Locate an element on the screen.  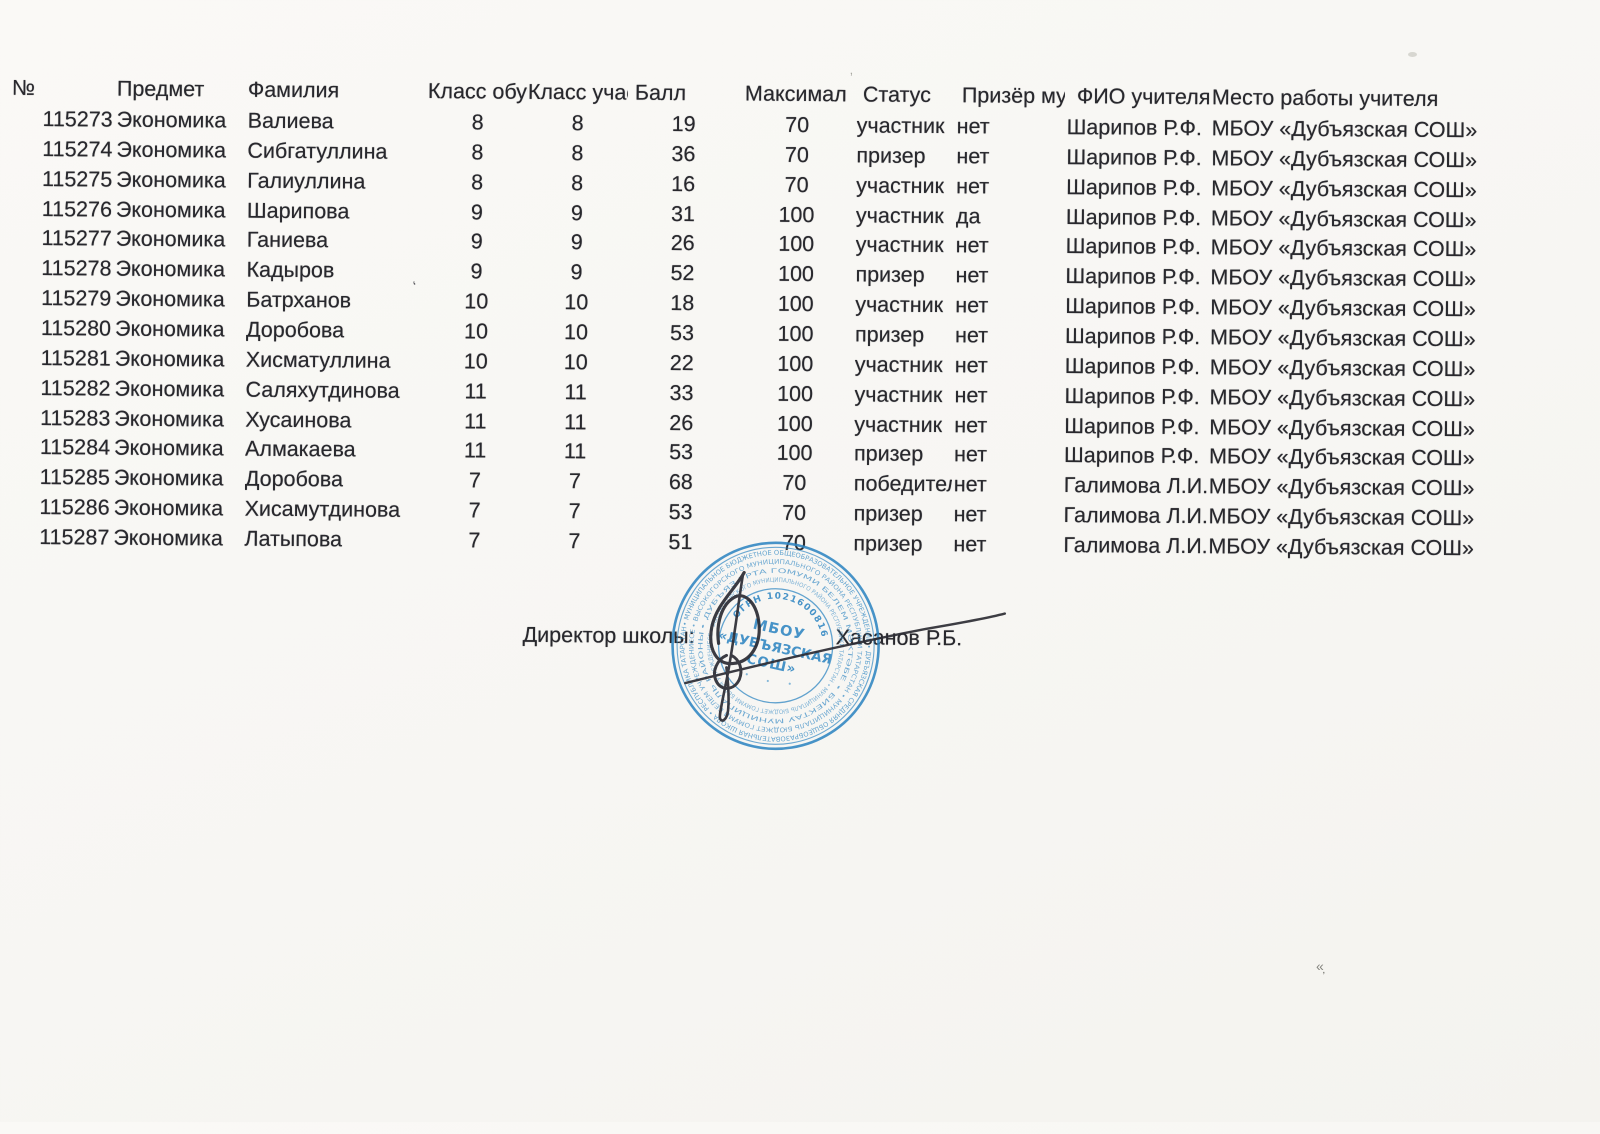
table-cell: 52 is located at coordinates (682, 273).